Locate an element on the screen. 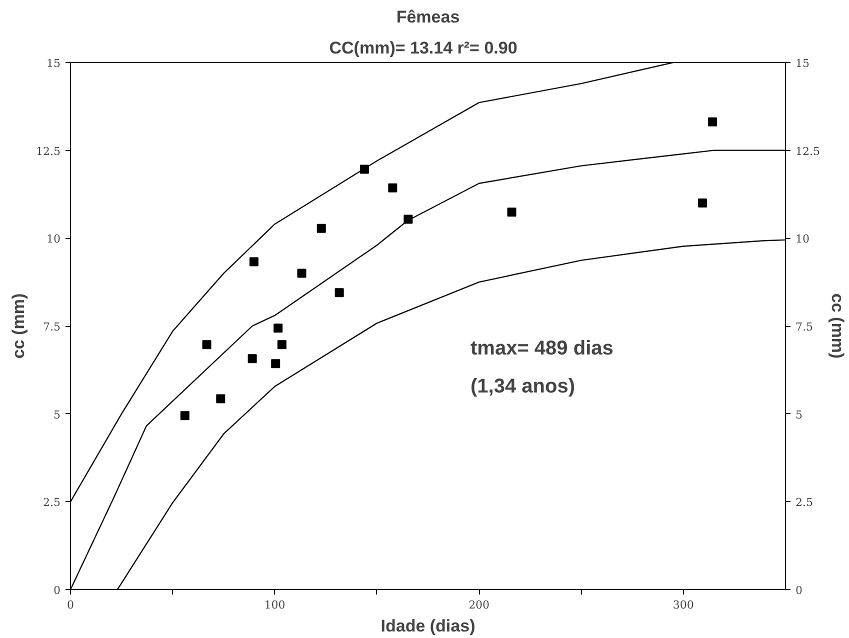 This screenshot has width=849, height=638. chart-subtitle: CC(mm)= 13.14 r²= 0.90 is located at coordinates (423, 48).